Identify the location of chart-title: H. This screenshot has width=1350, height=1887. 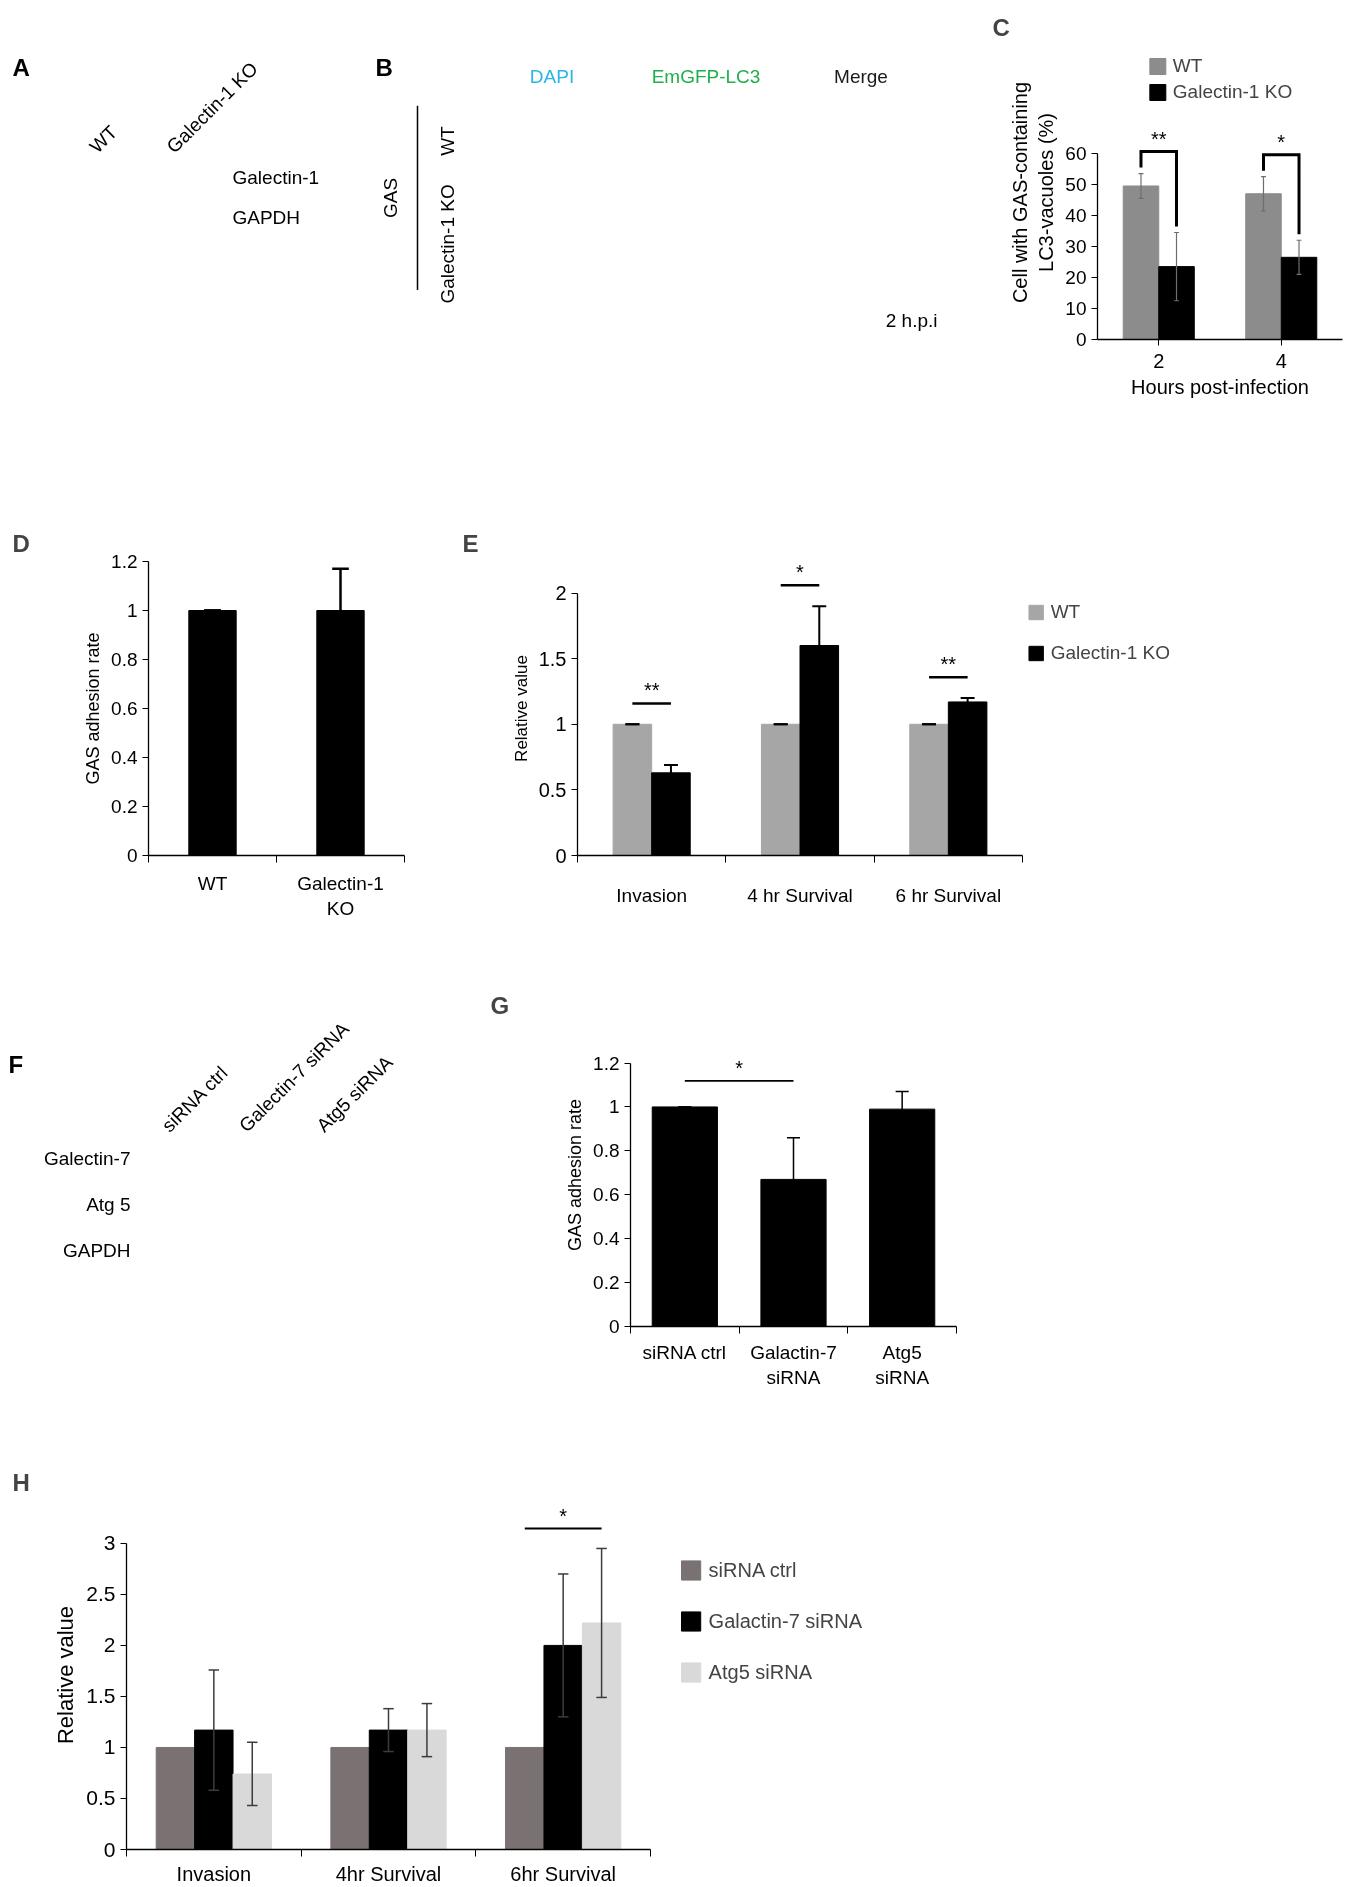
(21, 1482).